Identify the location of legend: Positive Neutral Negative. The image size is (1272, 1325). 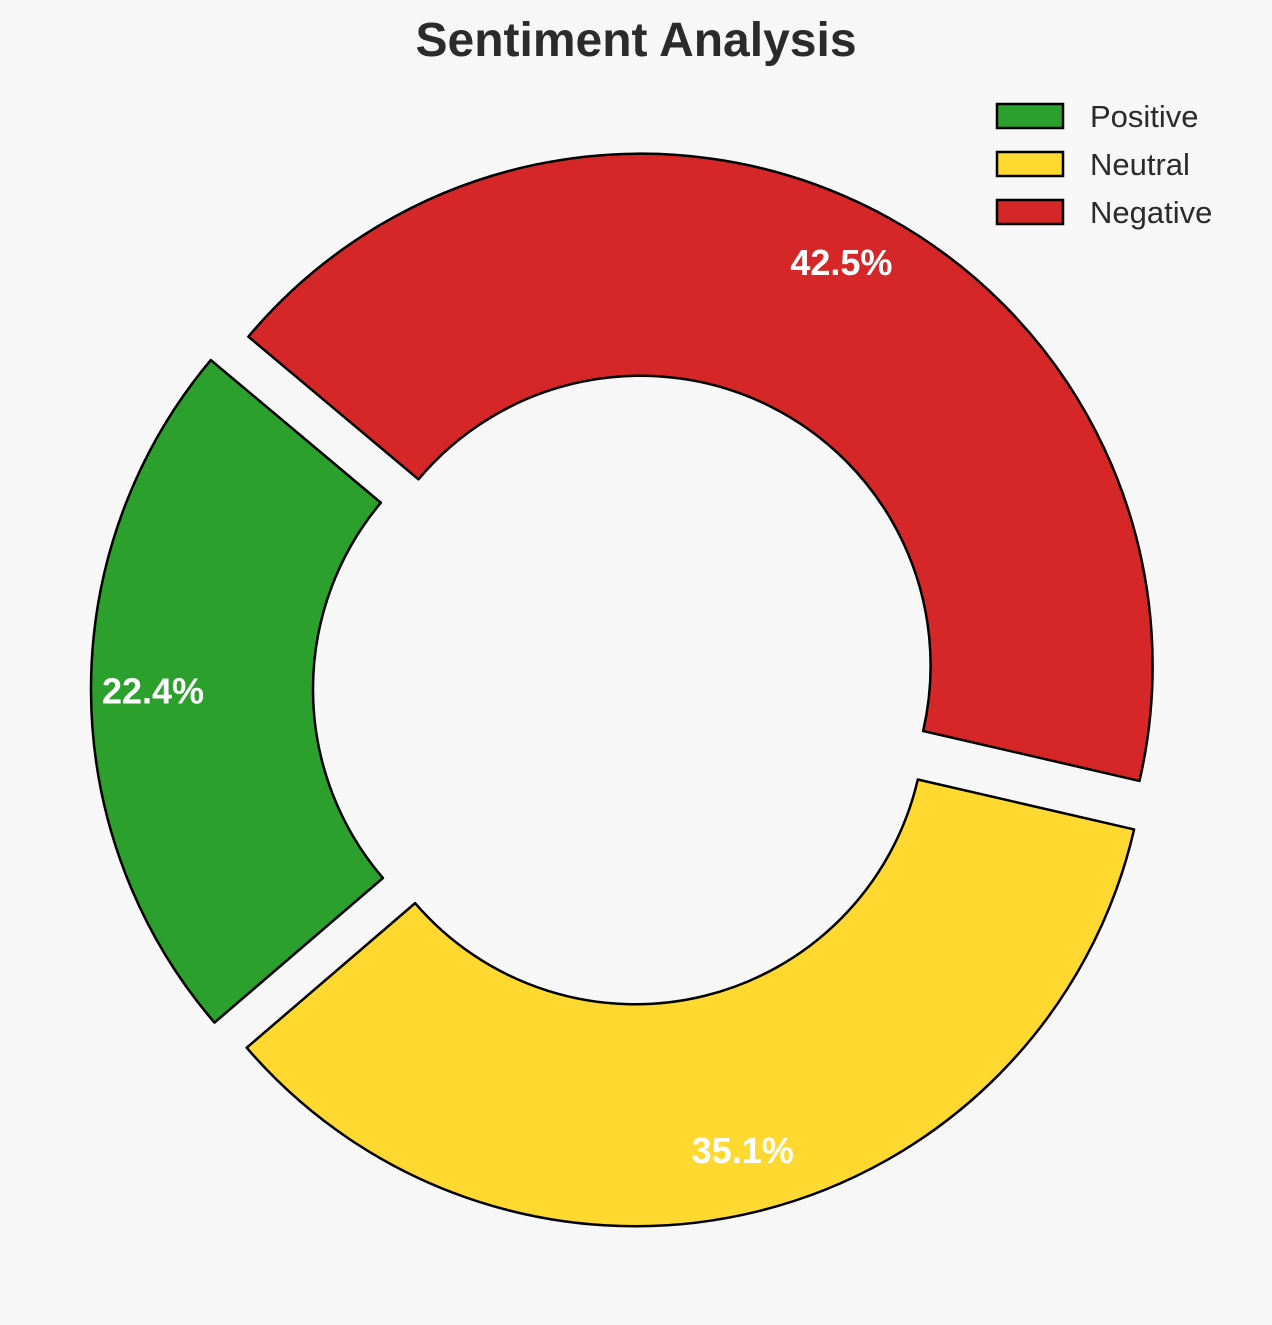
(1103, 164).